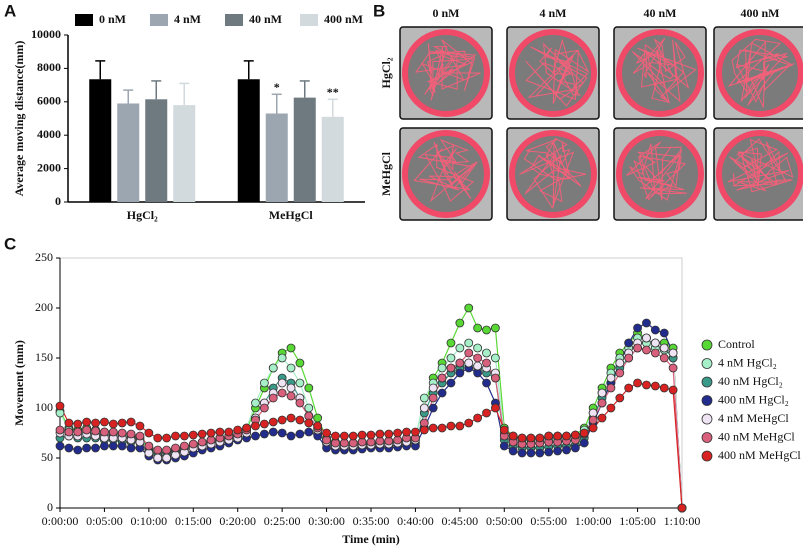 Image resolution: width=803 pixels, height=550 pixels. Describe the element at coordinates (371, 521) in the screenshot. I see `x-tick-label: 0:35:00` at that location.